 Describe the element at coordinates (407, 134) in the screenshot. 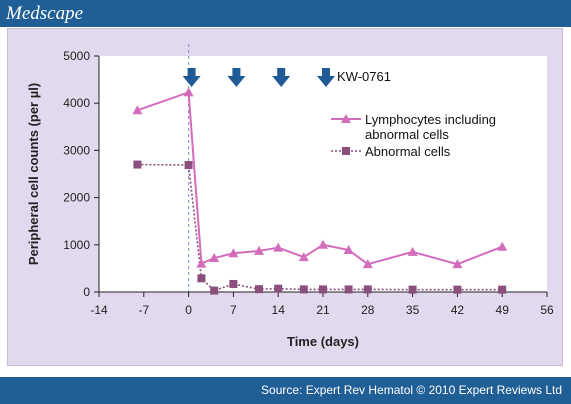

I see `legend-lymphocytes-label-line-2: abnormal cells` at that location.